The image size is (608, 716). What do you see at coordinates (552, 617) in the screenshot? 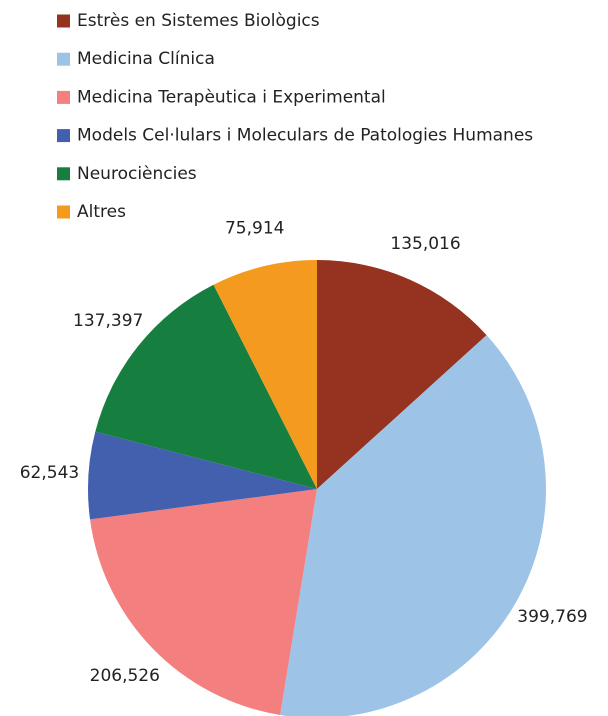
I see `data-label: 399,769` at bounding box center [552, 617].